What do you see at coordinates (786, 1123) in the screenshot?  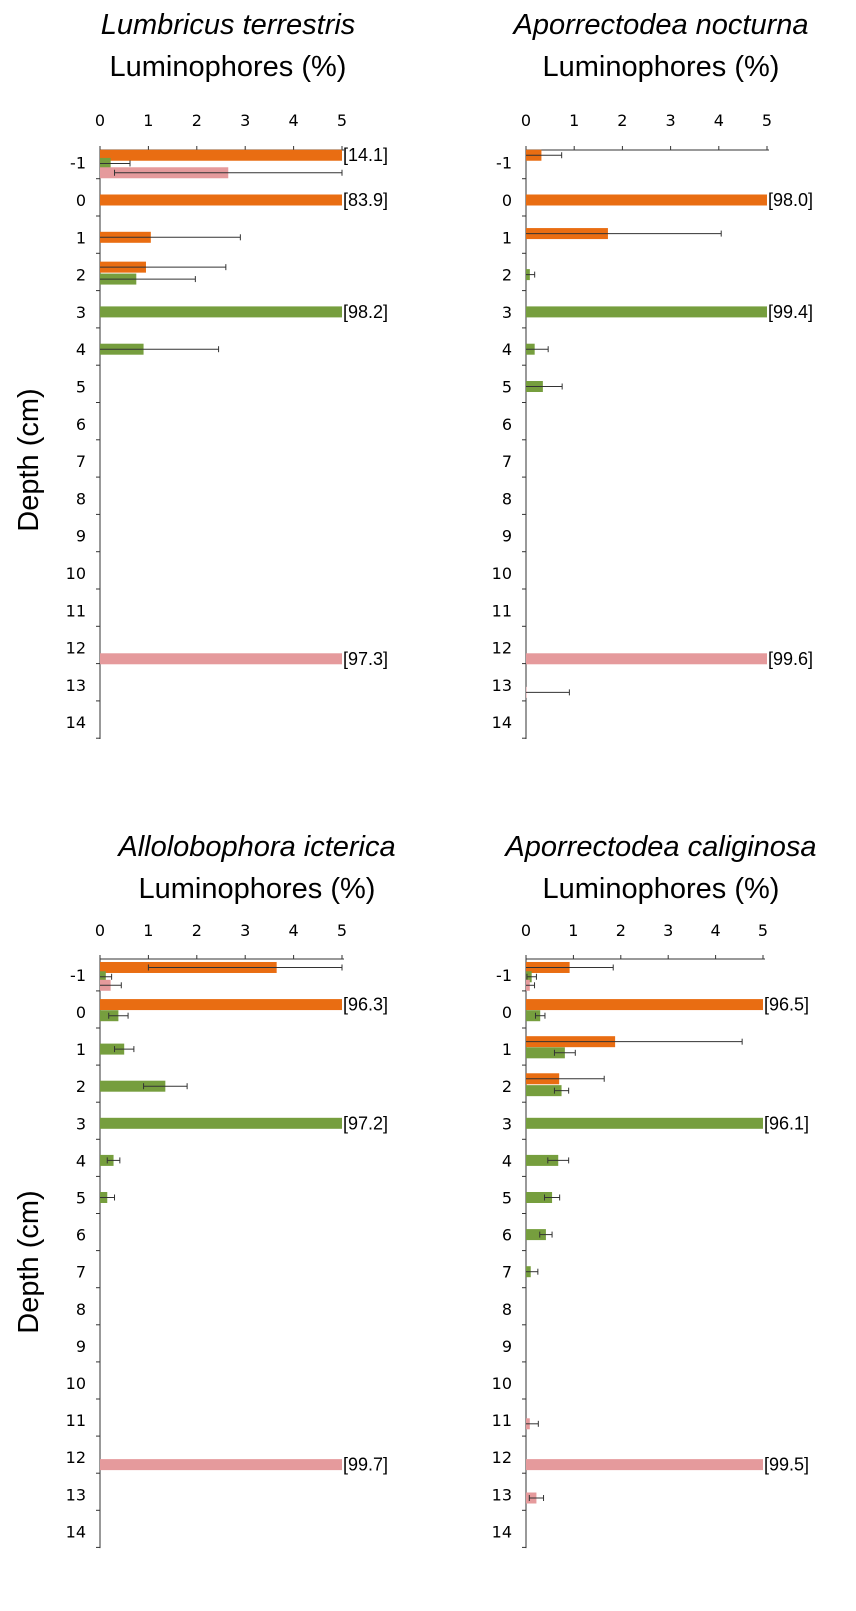 I see `data-label: [96.1]` at bounding box center [786, 1123].